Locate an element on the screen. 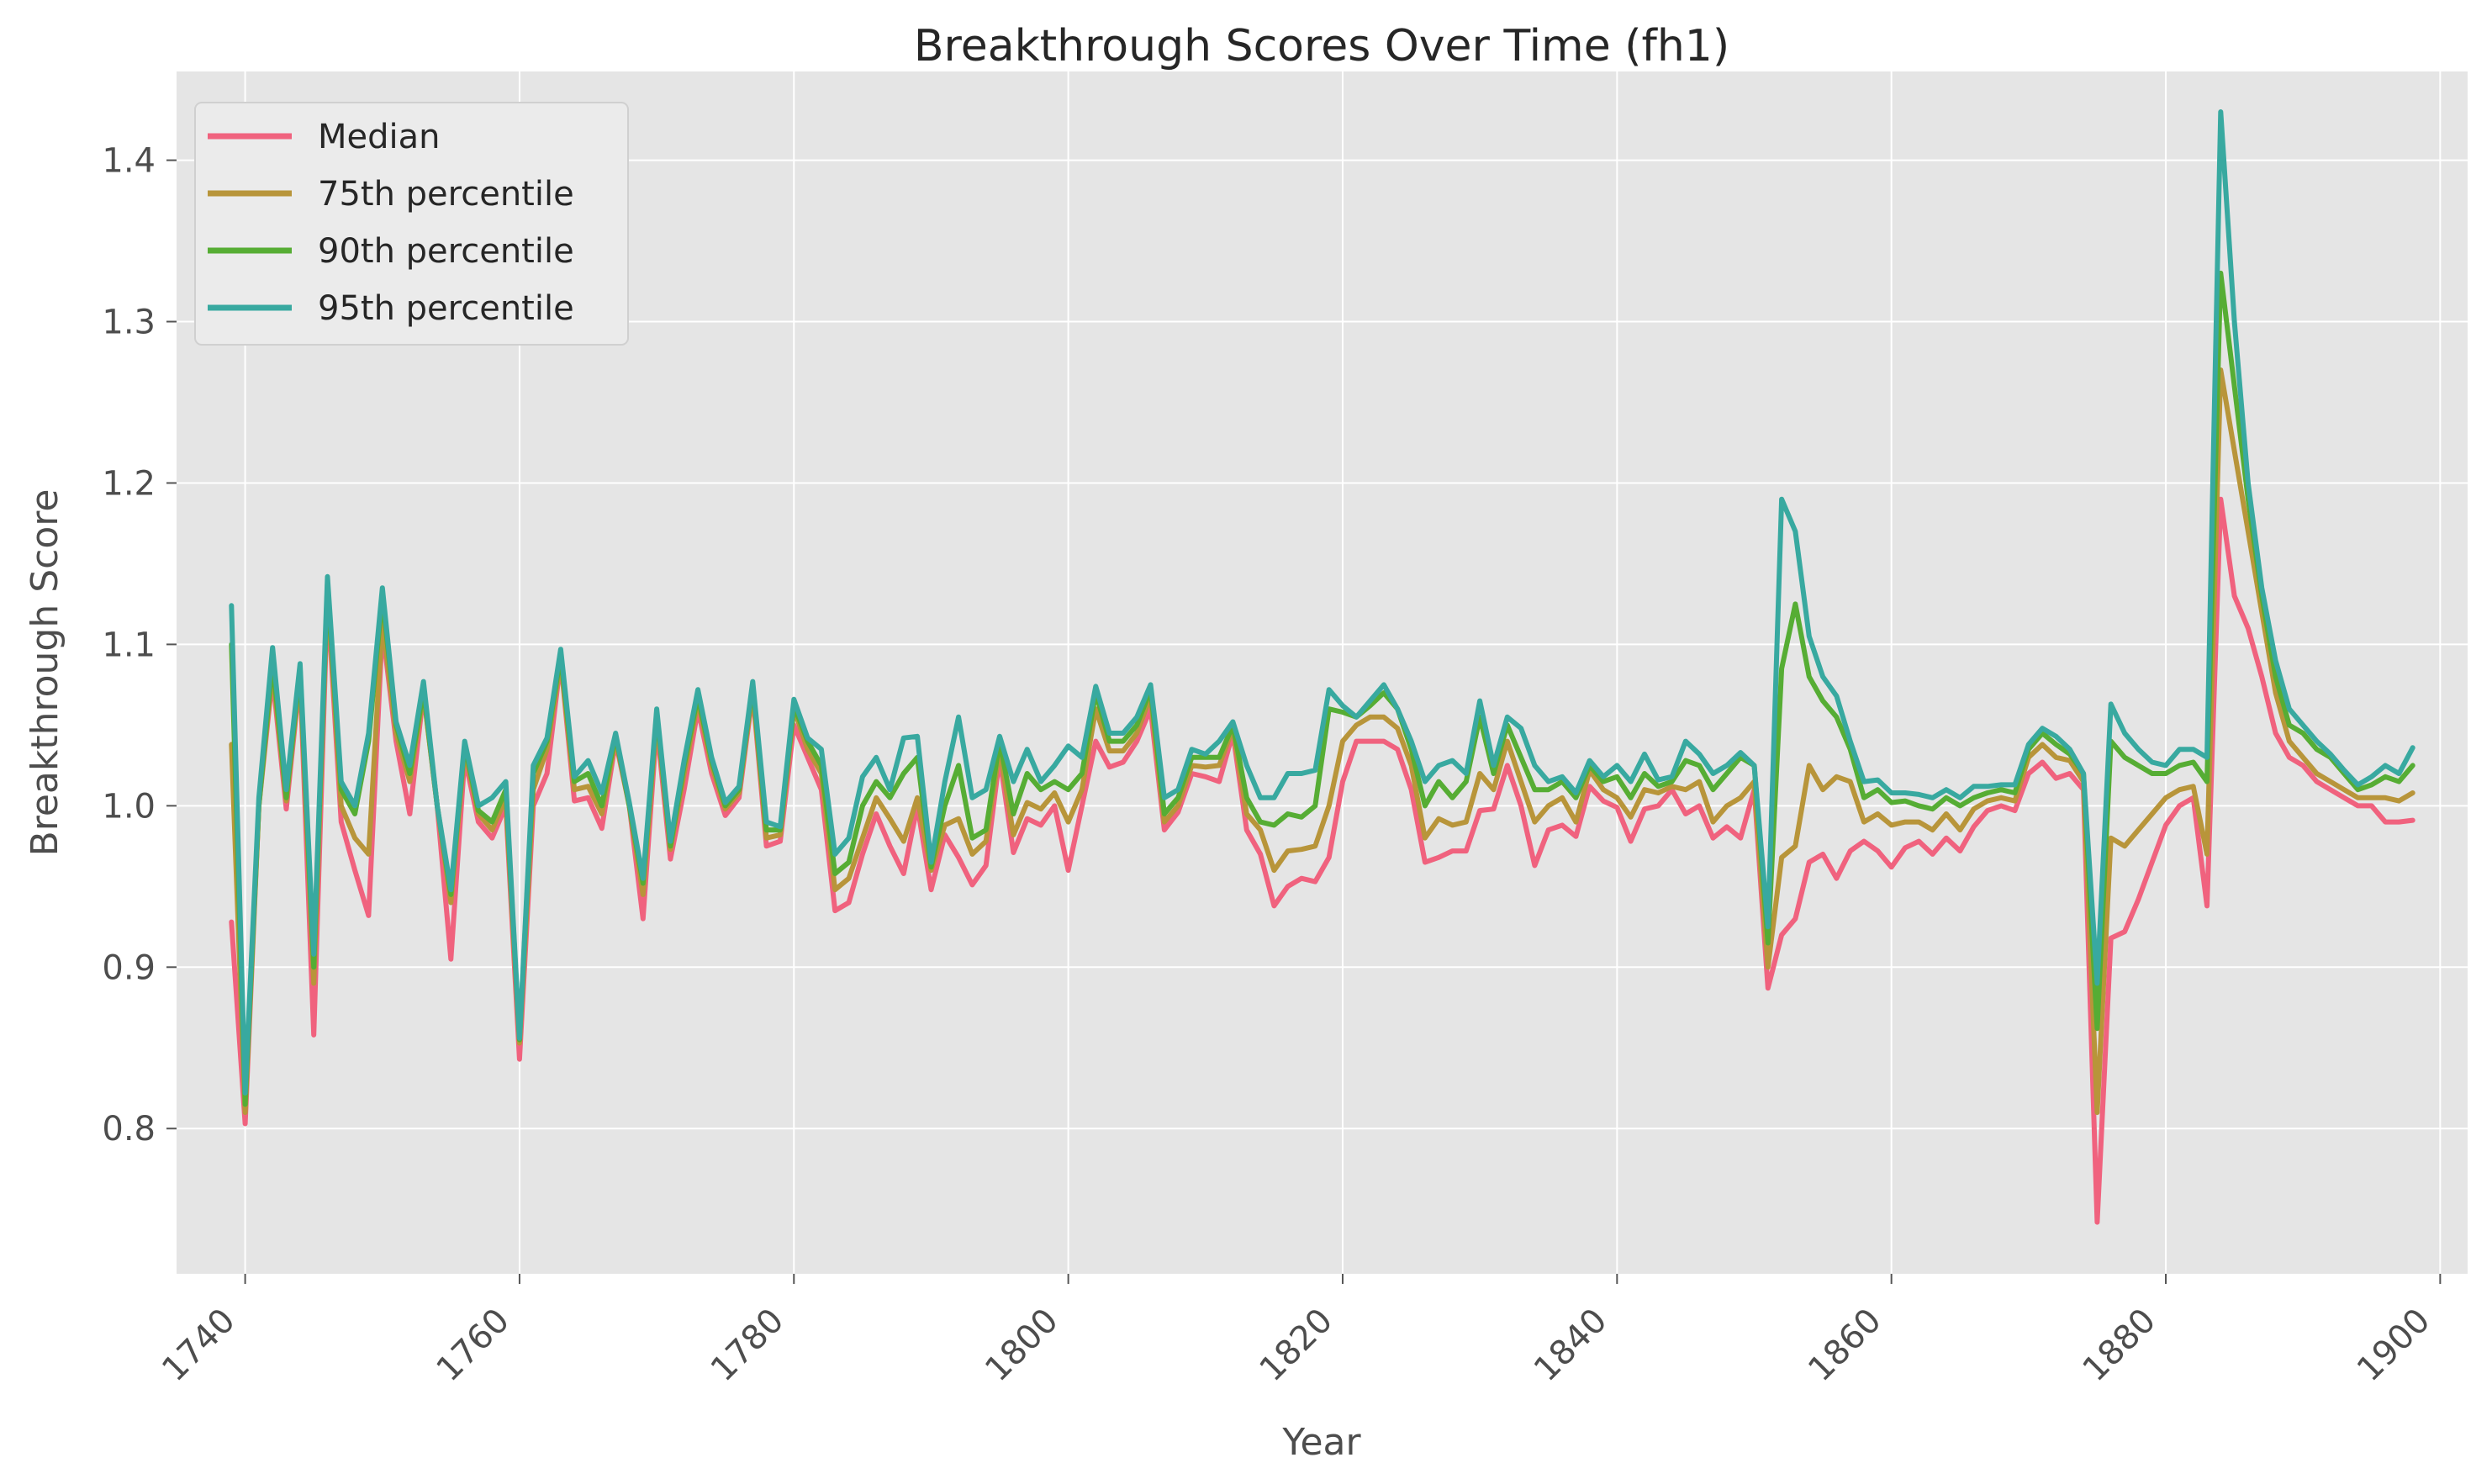 This screenshot has height=1484, width=2492. y-axis-ticks: 0.8 0.9 1.0 1.1 1.2 1.3 1.4 is located at coordinates (139, 645).